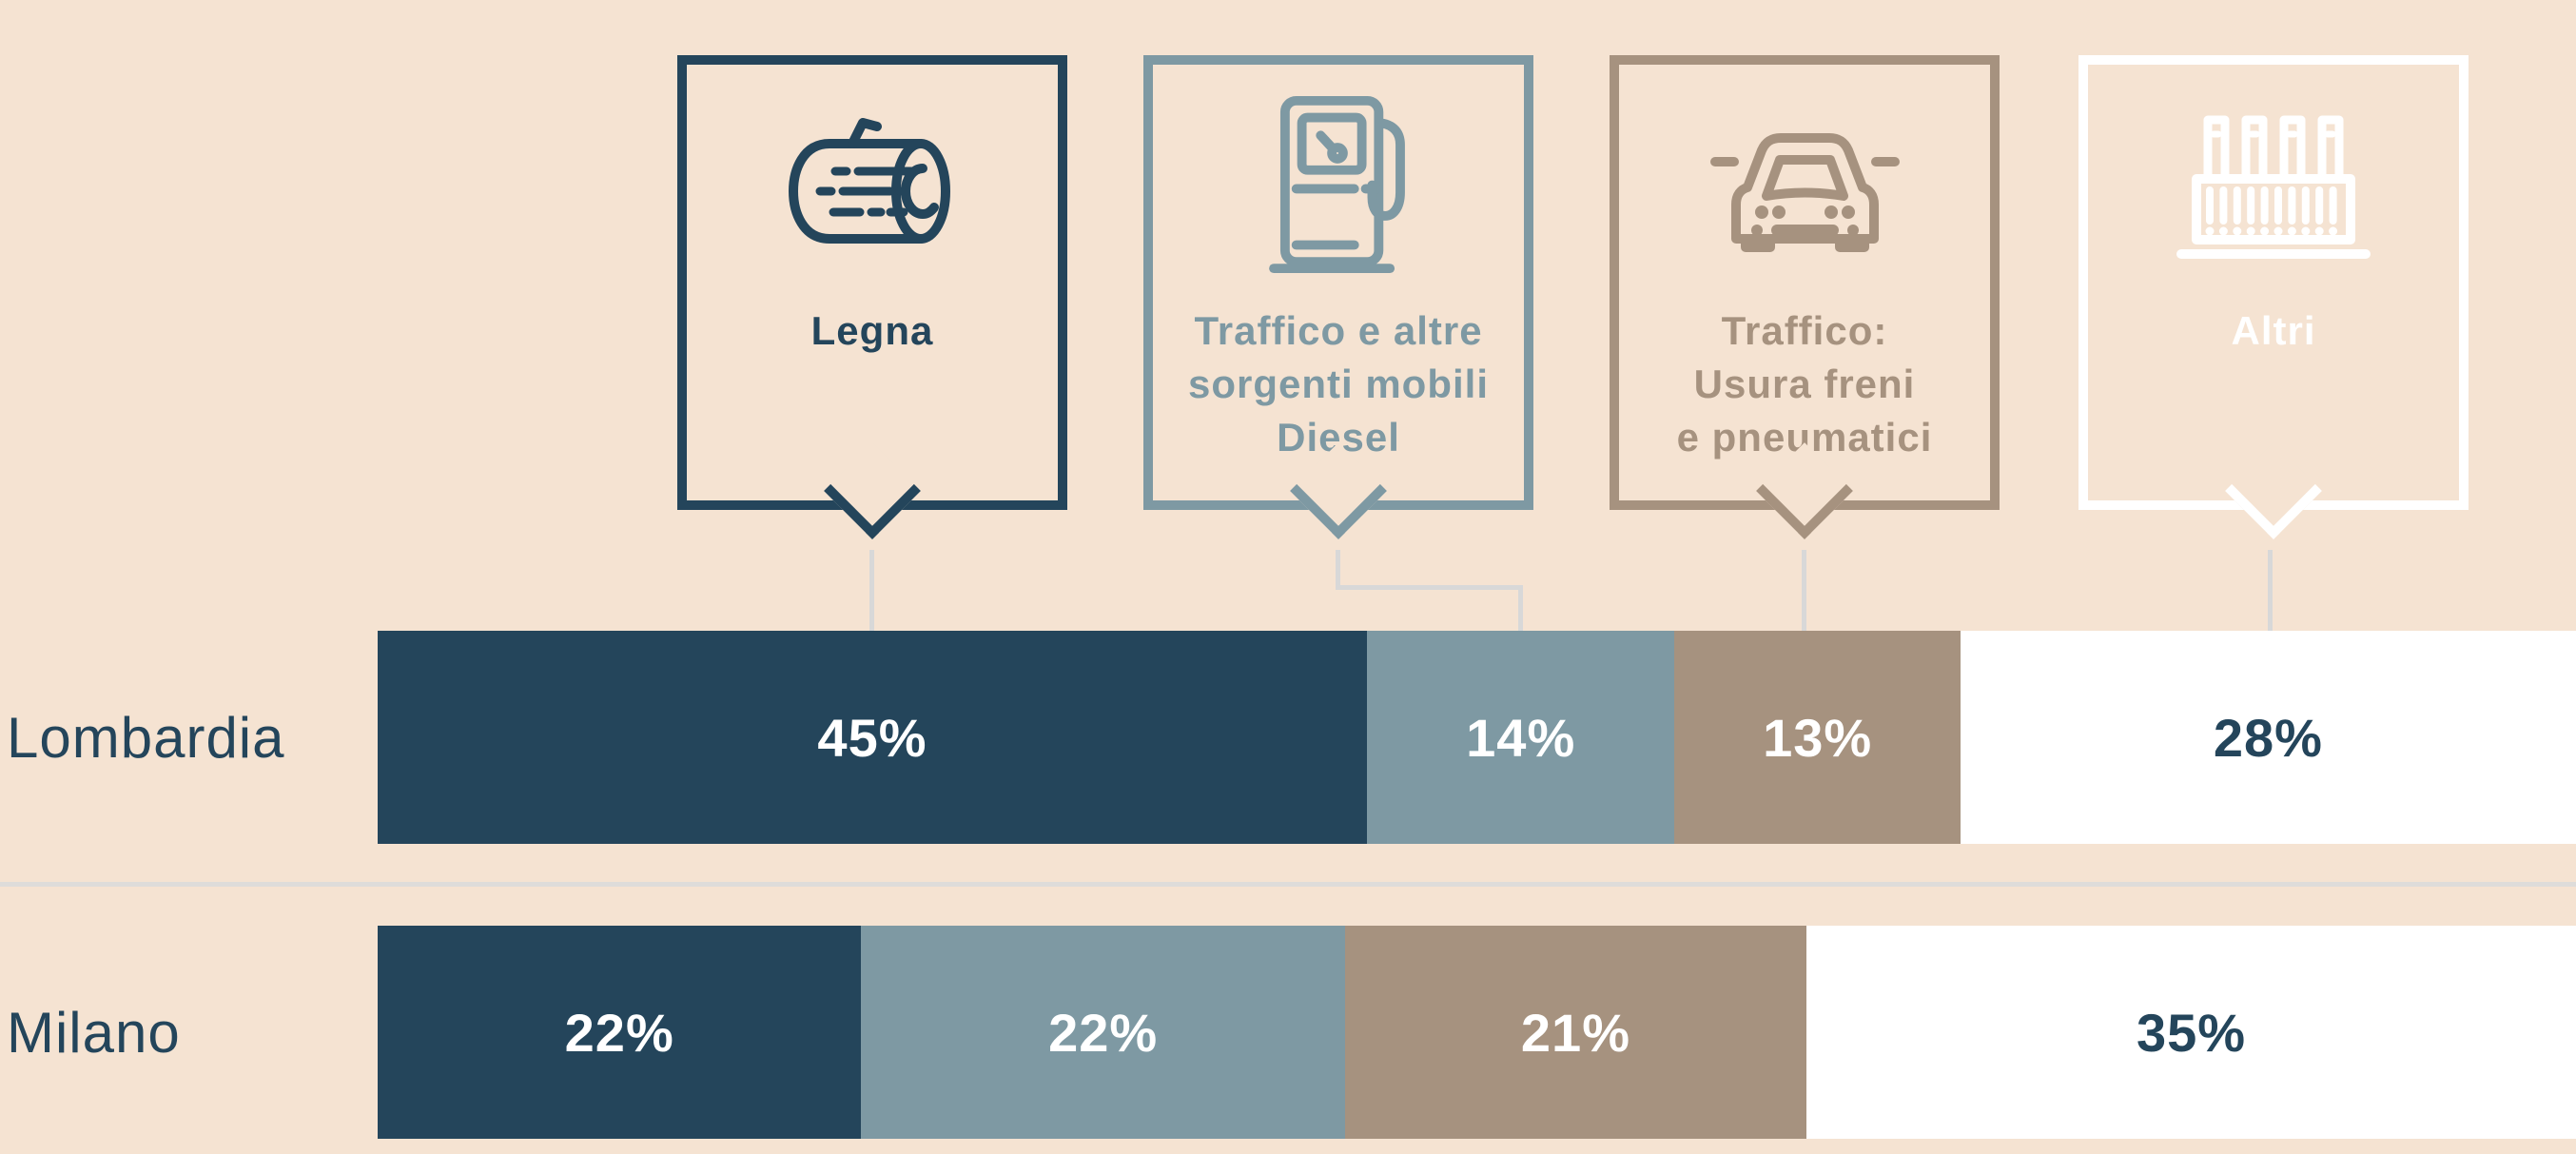 This screenshot has height=1154, width=2576. I want to click on log-icon, so click(872, 184).